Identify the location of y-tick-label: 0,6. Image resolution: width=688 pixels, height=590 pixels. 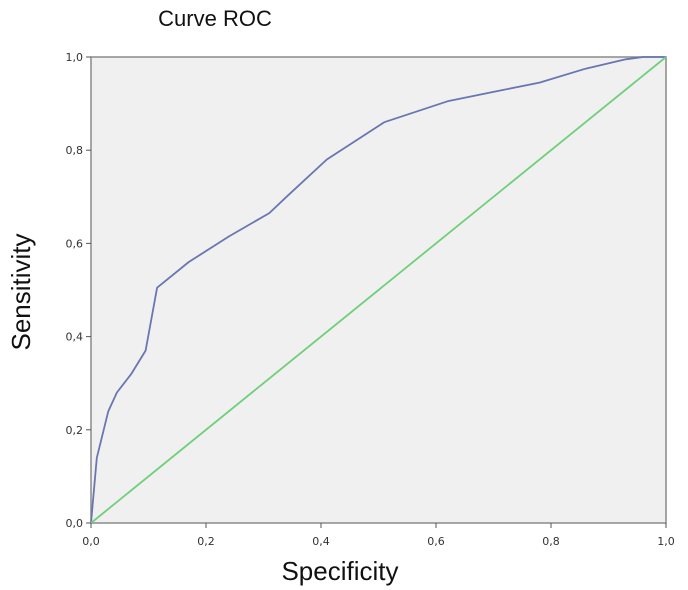
(75, 243).